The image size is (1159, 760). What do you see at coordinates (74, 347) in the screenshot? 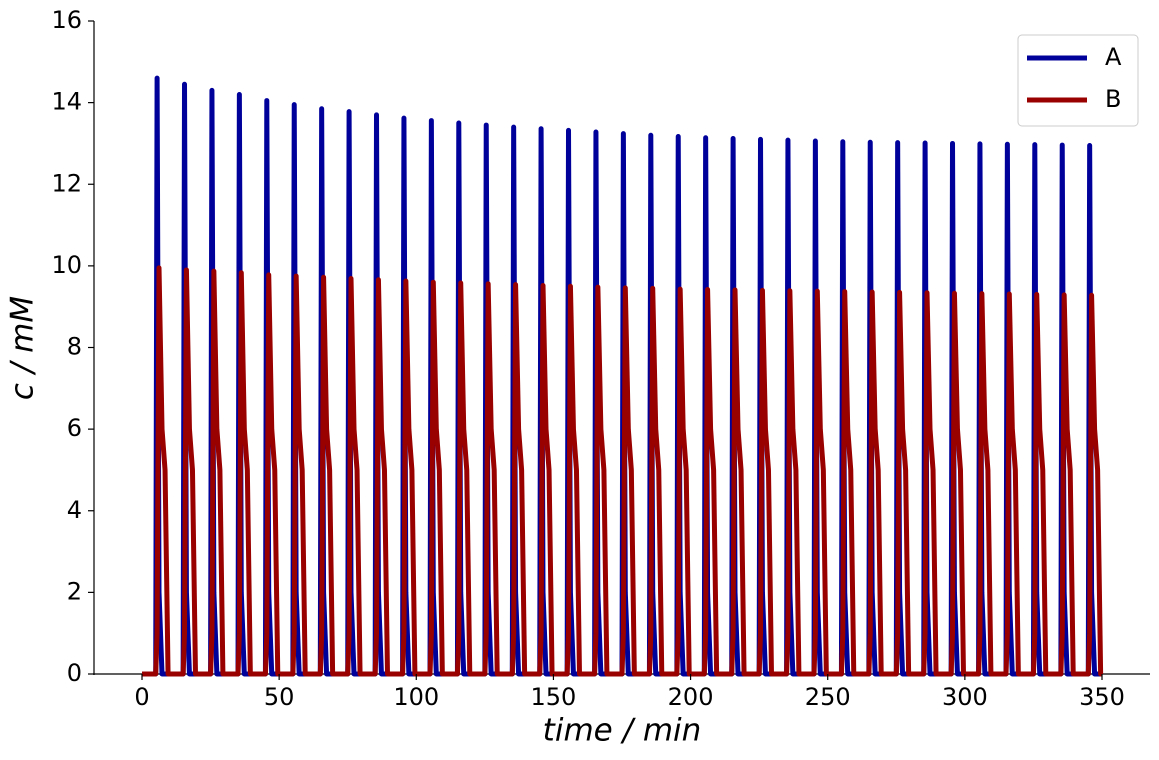
I see `y-tick-label: 8` at bounding box center [74, 347].